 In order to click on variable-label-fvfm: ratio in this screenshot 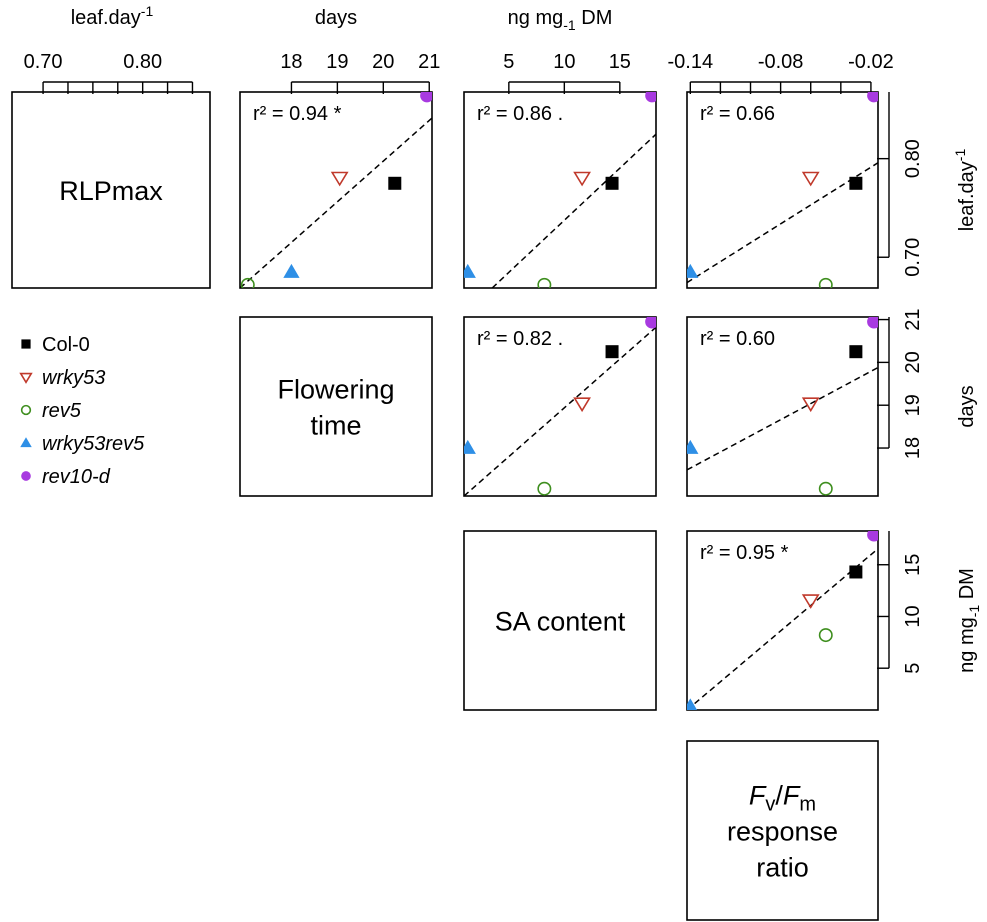, I will do `click(782, 868)`.